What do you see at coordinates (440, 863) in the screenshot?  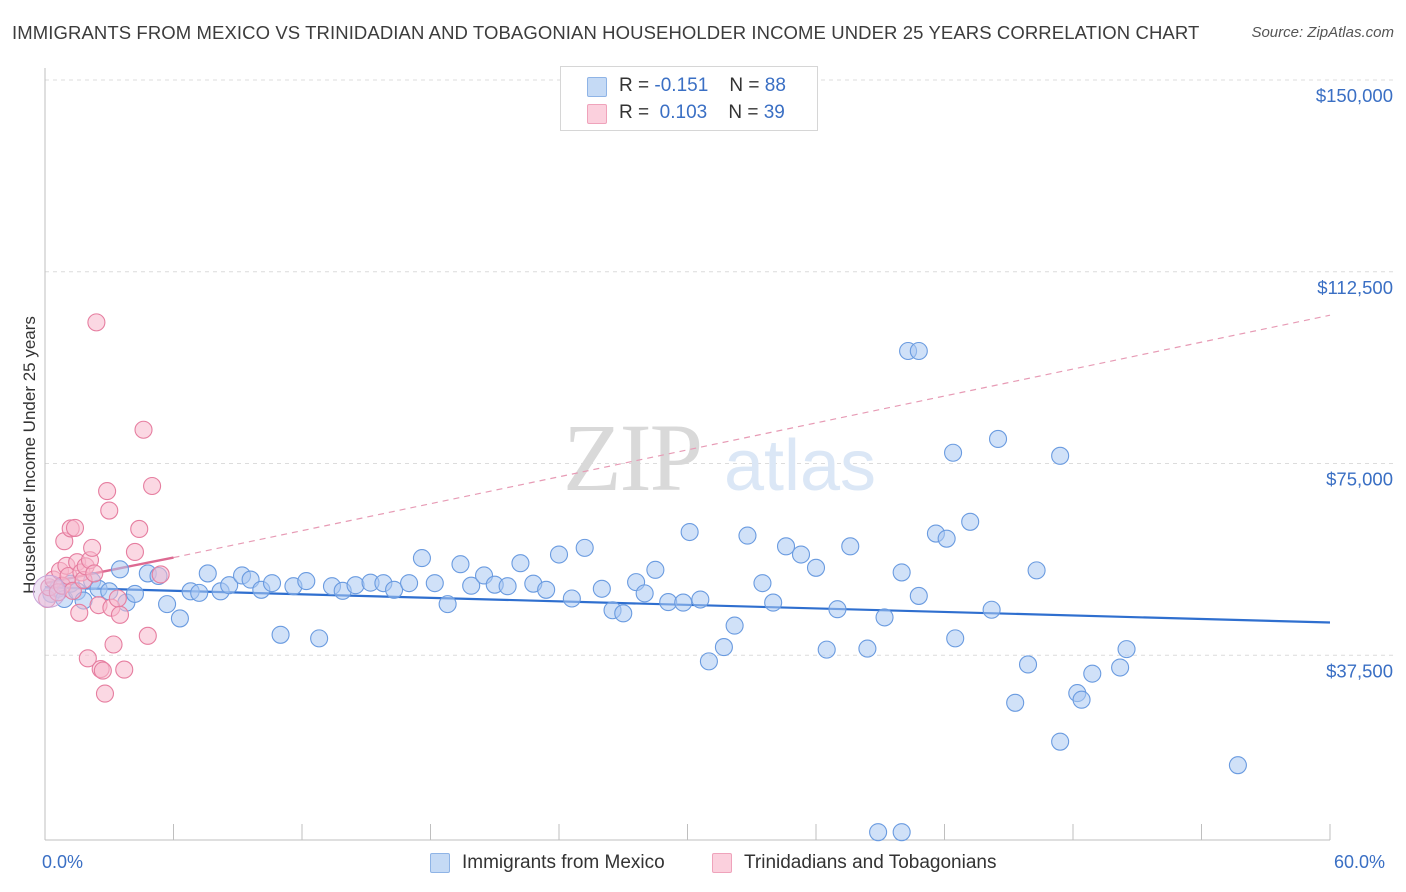 I see `bottom-legend-swatch-mexico` at bounding box center [440, 863].